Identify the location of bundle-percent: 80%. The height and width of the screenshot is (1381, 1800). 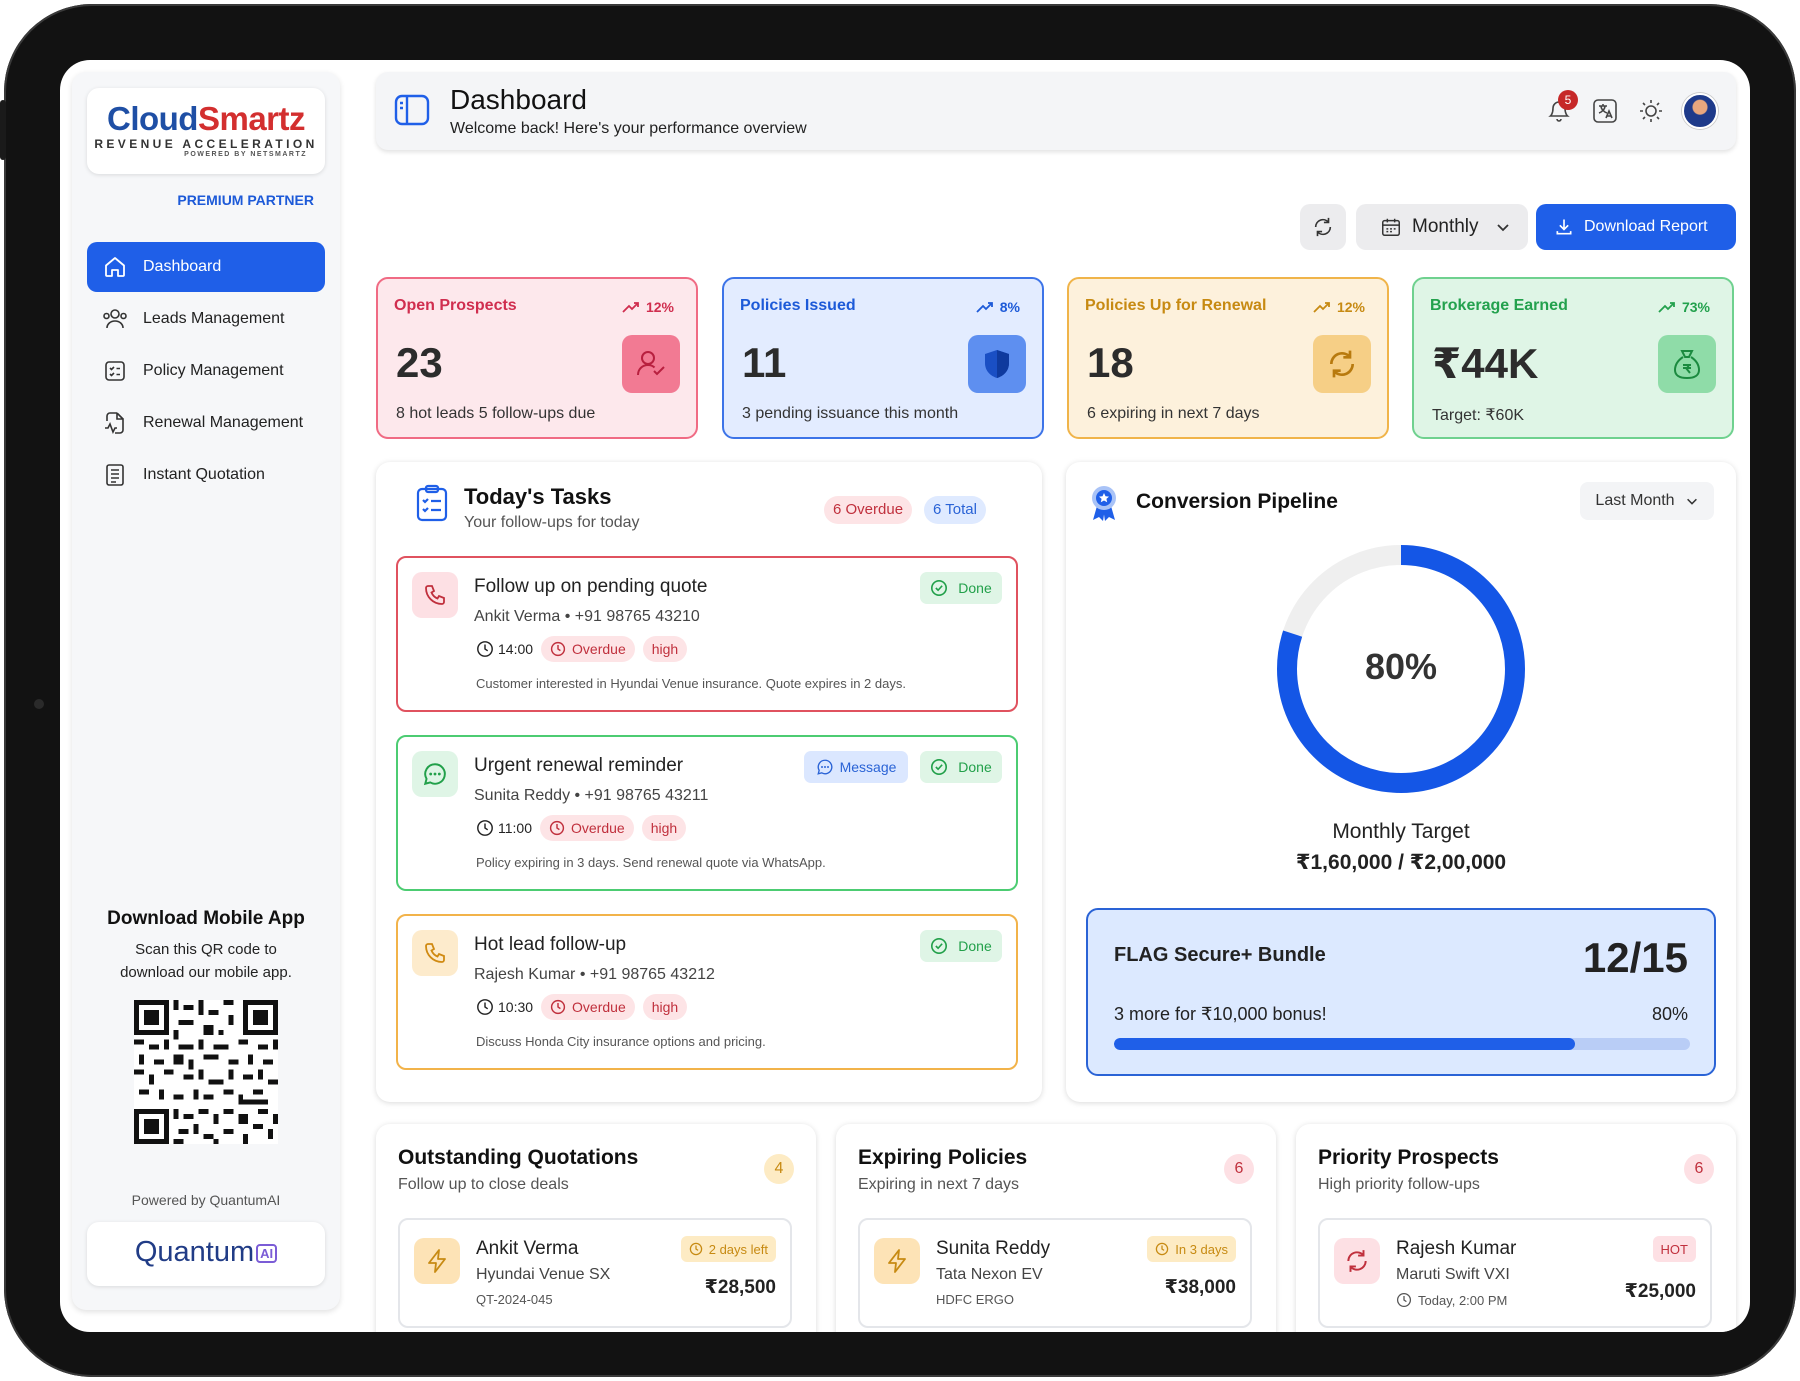
(1669, 1014).